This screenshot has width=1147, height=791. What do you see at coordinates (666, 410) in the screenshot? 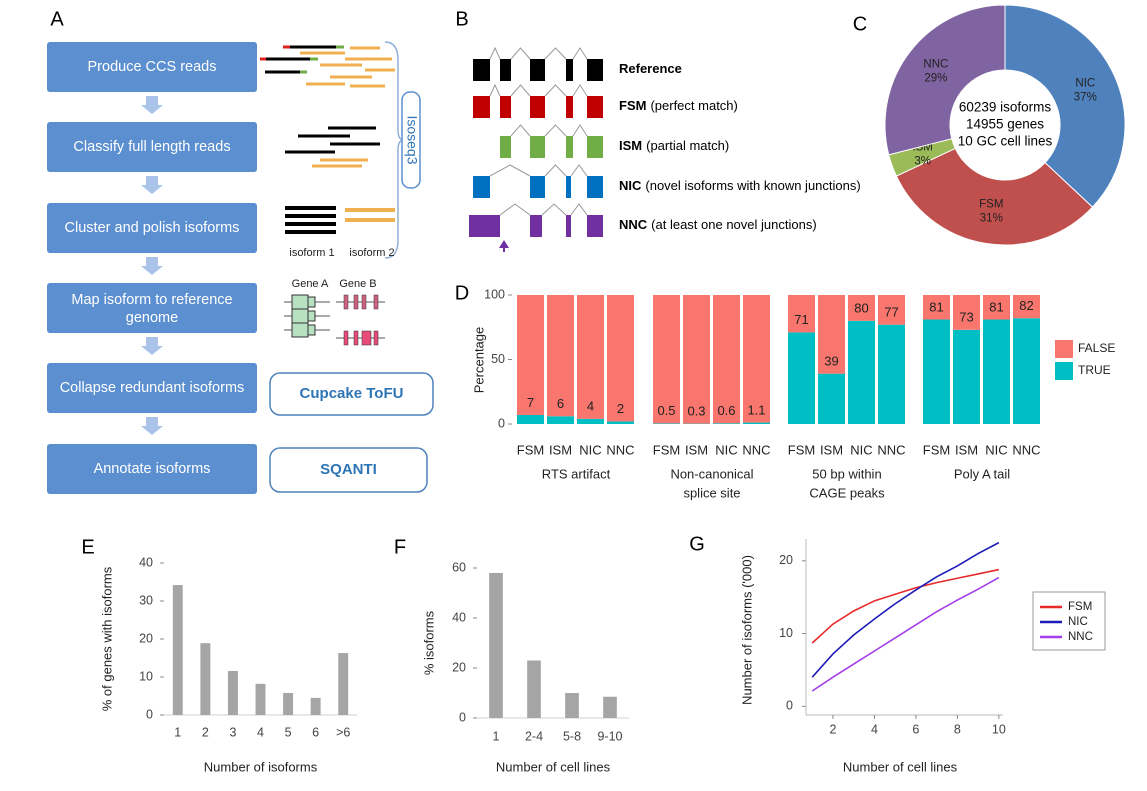
I see `data-label: 0.5` at bounding box center [666, 410].